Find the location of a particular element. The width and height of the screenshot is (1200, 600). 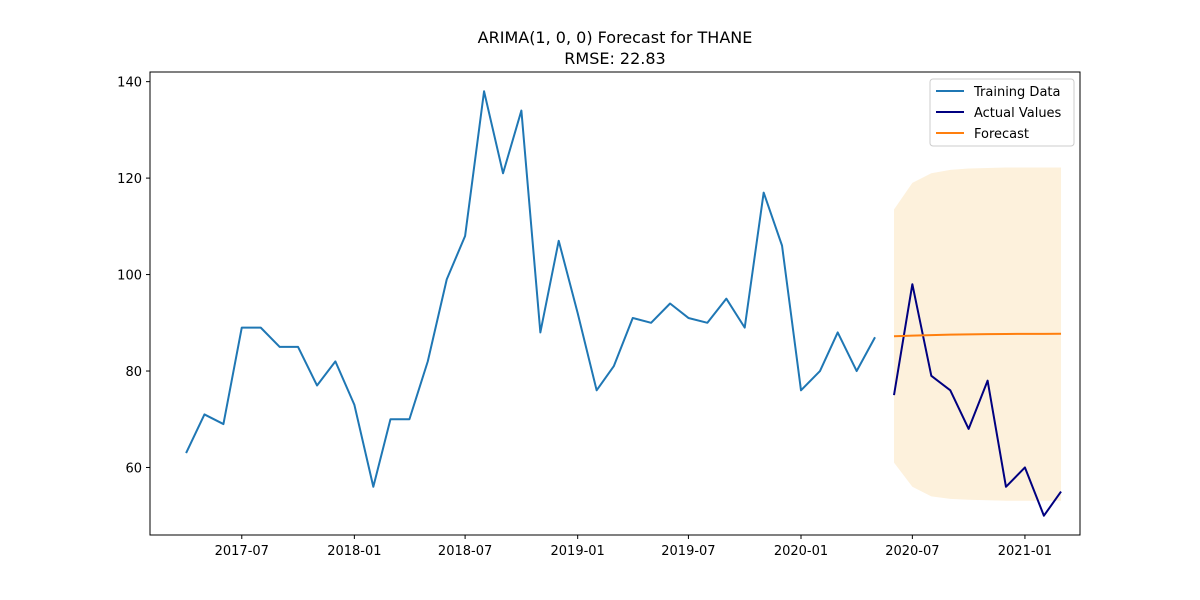

chart-title: ARIMA(1, 0, 0) Forecast for THANE is located at coordinates (615, 37).